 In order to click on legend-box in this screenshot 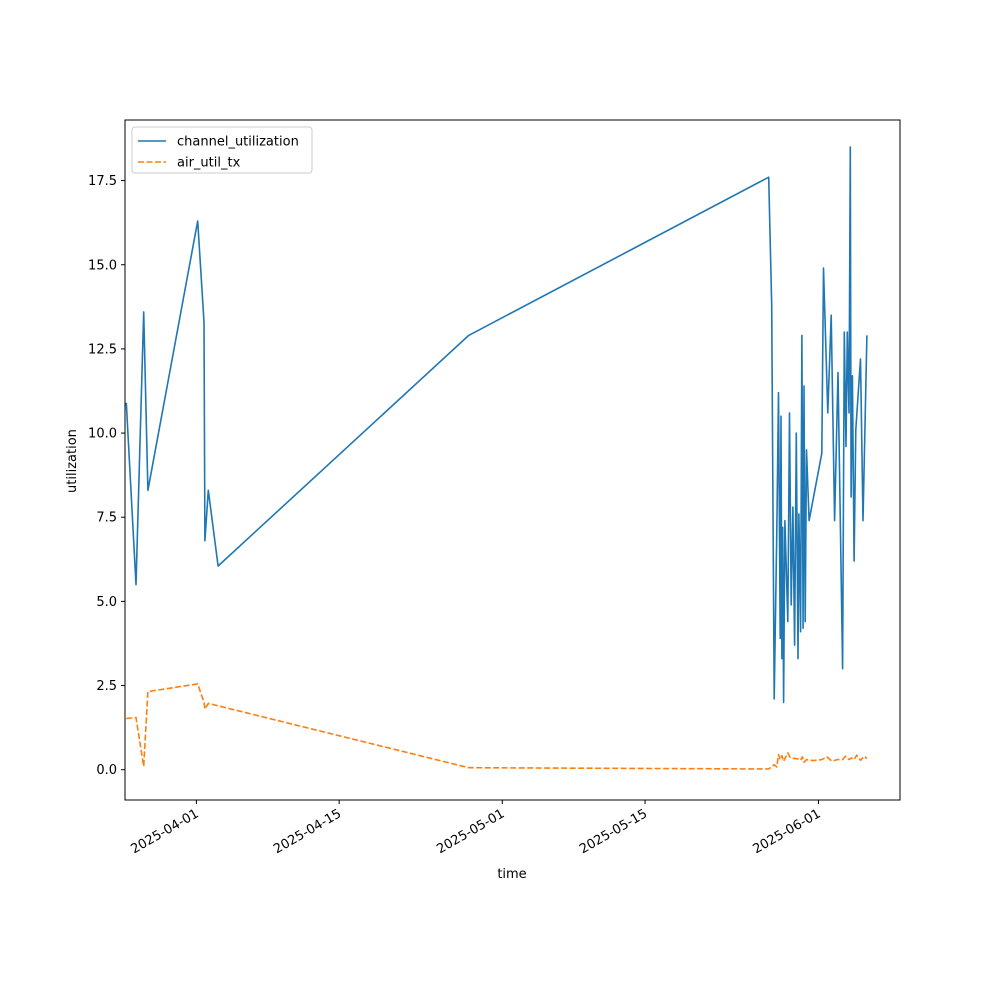, I will do `click(222, 150)`.